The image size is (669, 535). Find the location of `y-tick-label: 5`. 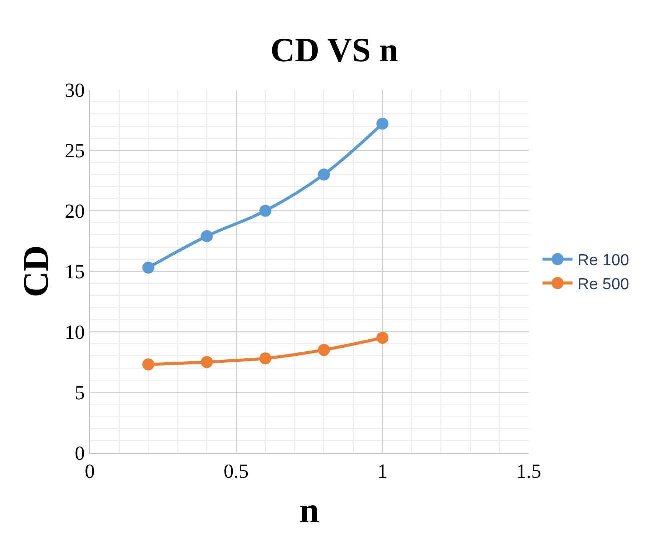

y-tick-label: 5 is located at coordinates (80, 393).